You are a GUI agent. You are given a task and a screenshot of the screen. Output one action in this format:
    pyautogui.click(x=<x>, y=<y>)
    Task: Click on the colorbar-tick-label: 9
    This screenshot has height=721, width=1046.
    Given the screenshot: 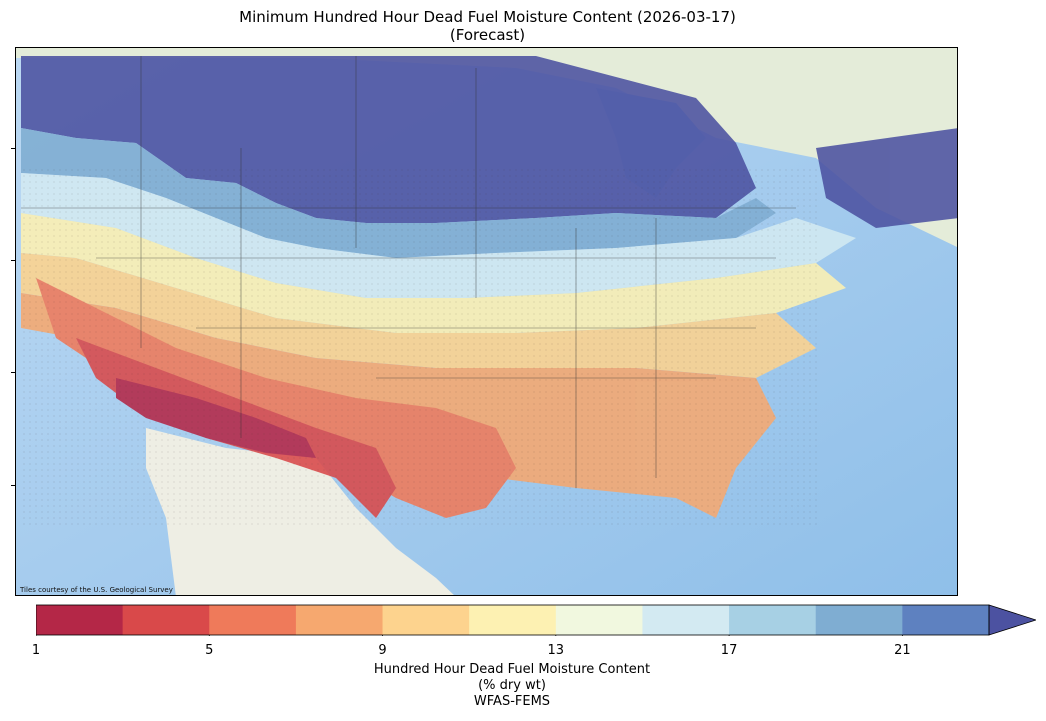 What is the action you would take?
    pyautogui.click(x=382, y=650)
    